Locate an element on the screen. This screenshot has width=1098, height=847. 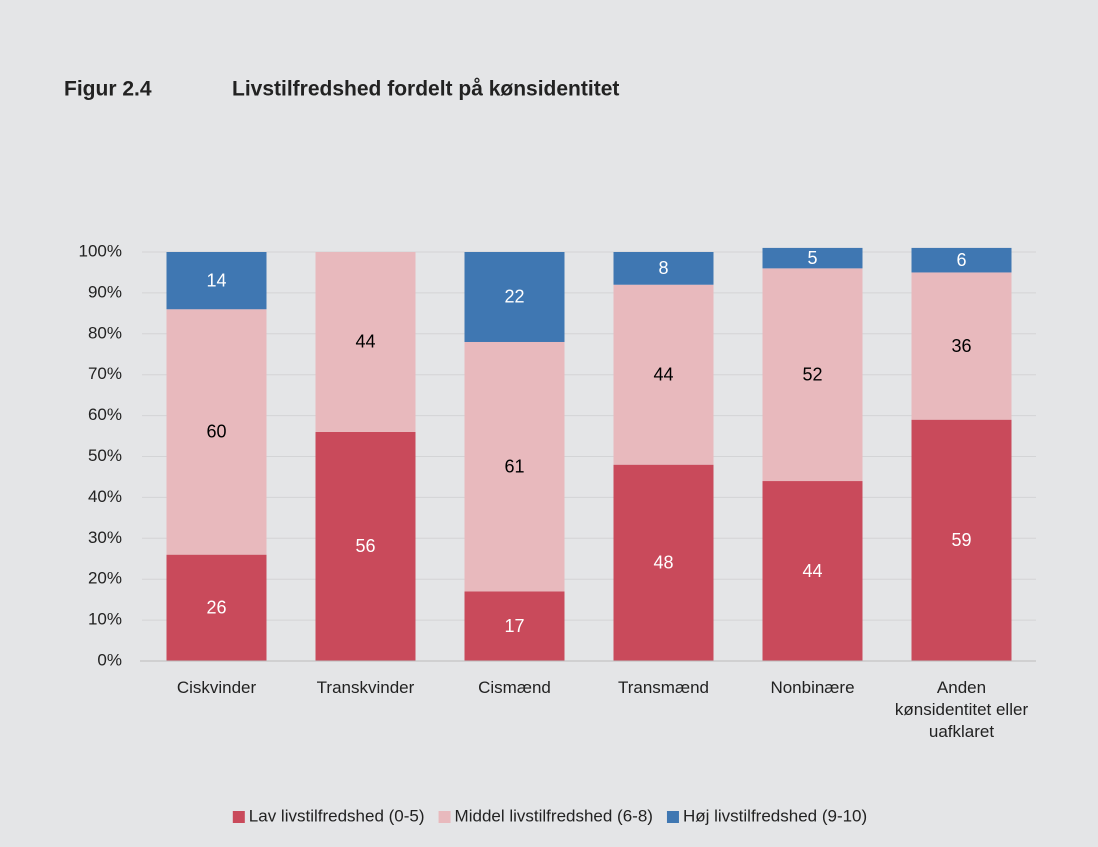
data-label: 22 is located at coordinates (514, 297).